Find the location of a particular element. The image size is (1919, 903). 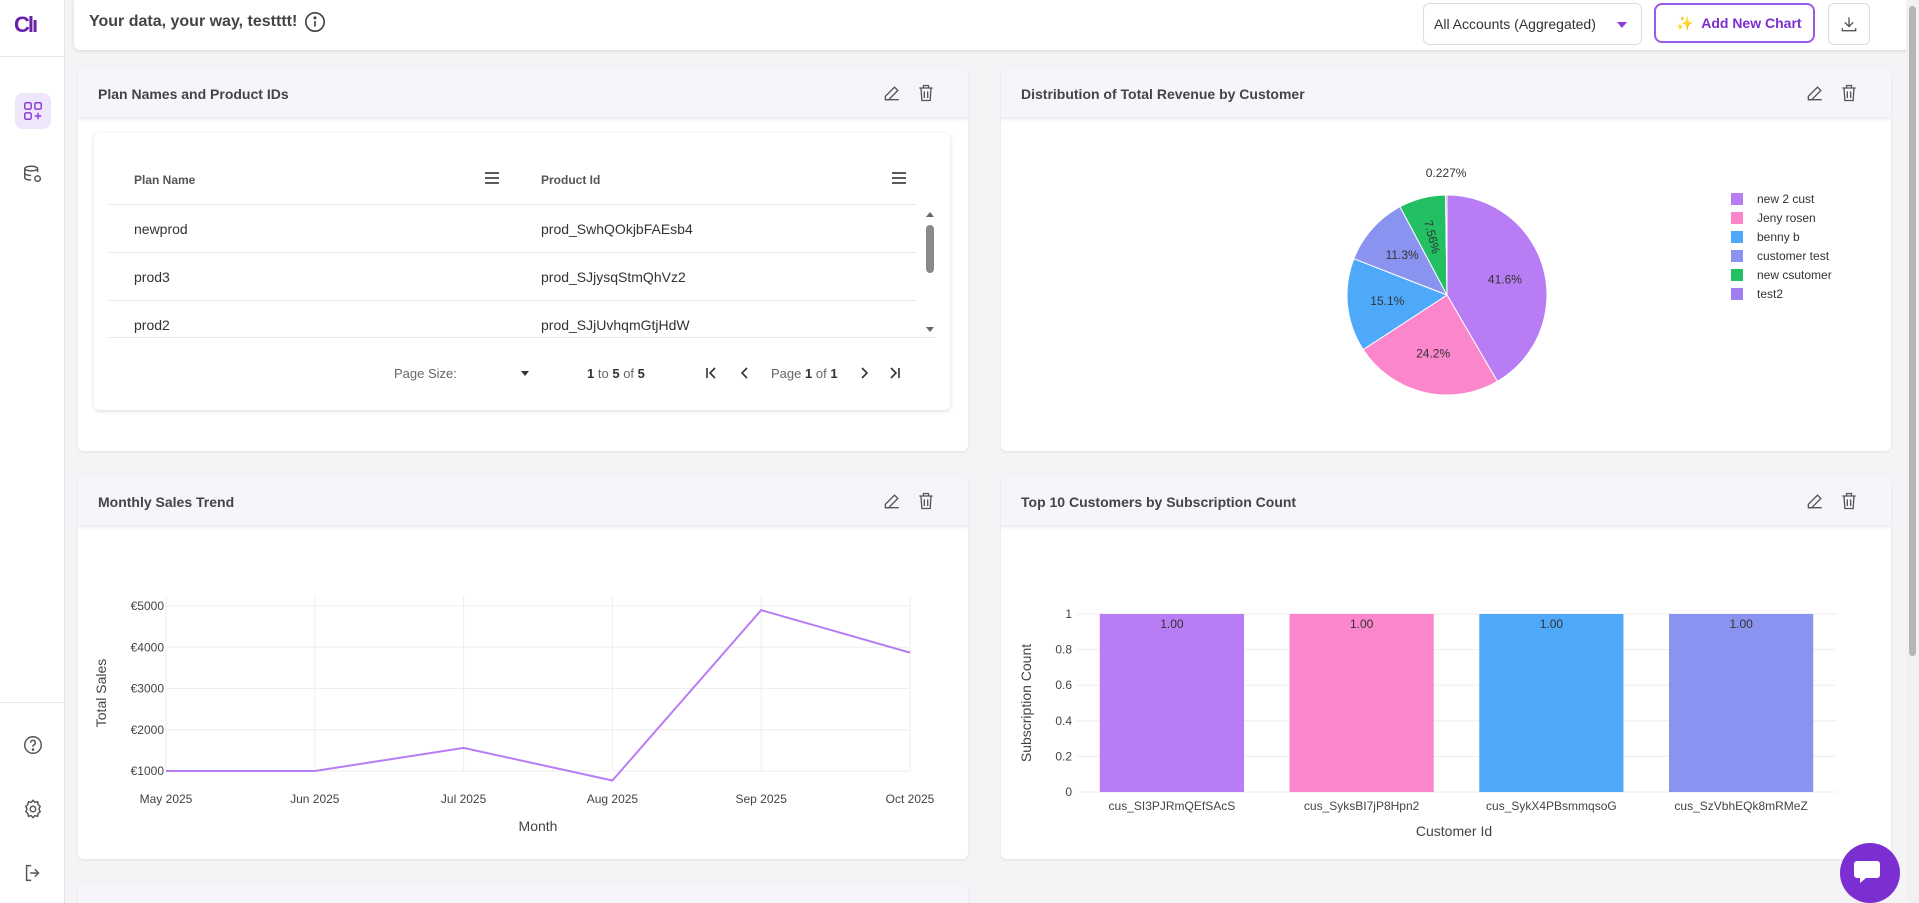

sidebar-item-dashboard is located at coordinates (33, 111).